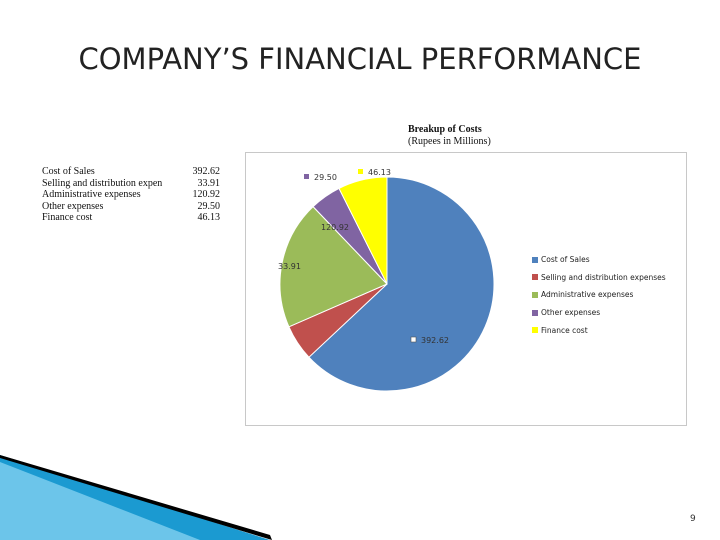 Image resolution: width=720 pixels, height=540 pixels. I want to click on data-label: 46.13, so click(379, 172).